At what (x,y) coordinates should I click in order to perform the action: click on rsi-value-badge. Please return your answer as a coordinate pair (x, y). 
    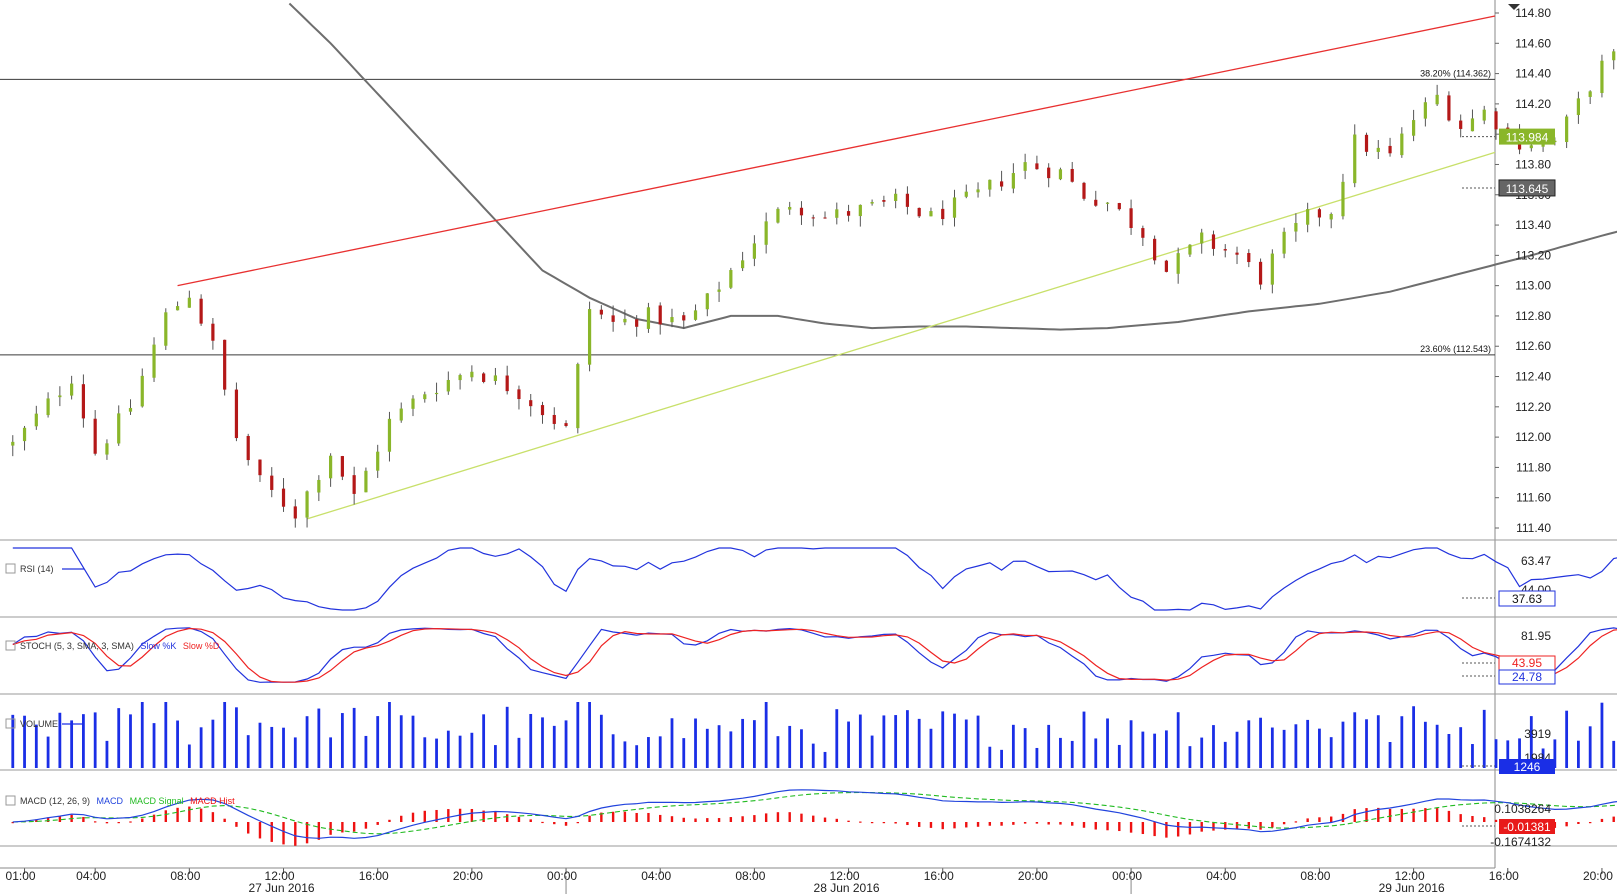
    Looking at the image, I should click on (1527, 598).